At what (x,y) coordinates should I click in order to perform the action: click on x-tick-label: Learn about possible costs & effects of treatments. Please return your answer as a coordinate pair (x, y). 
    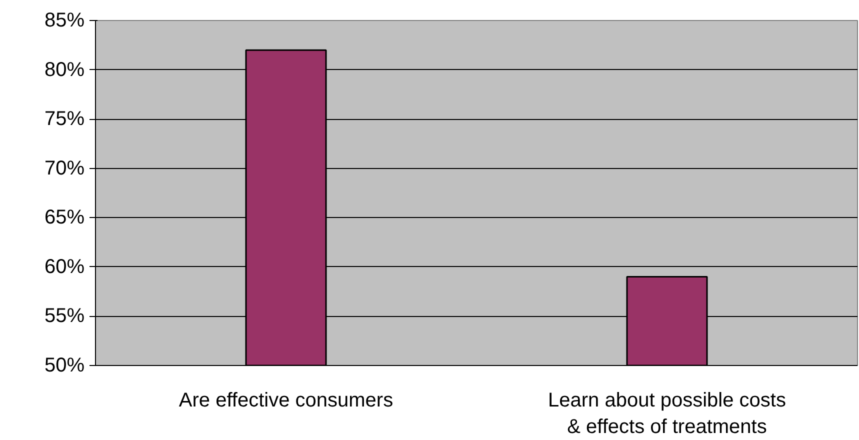
    Looking at the image, I should click on (667, 414).